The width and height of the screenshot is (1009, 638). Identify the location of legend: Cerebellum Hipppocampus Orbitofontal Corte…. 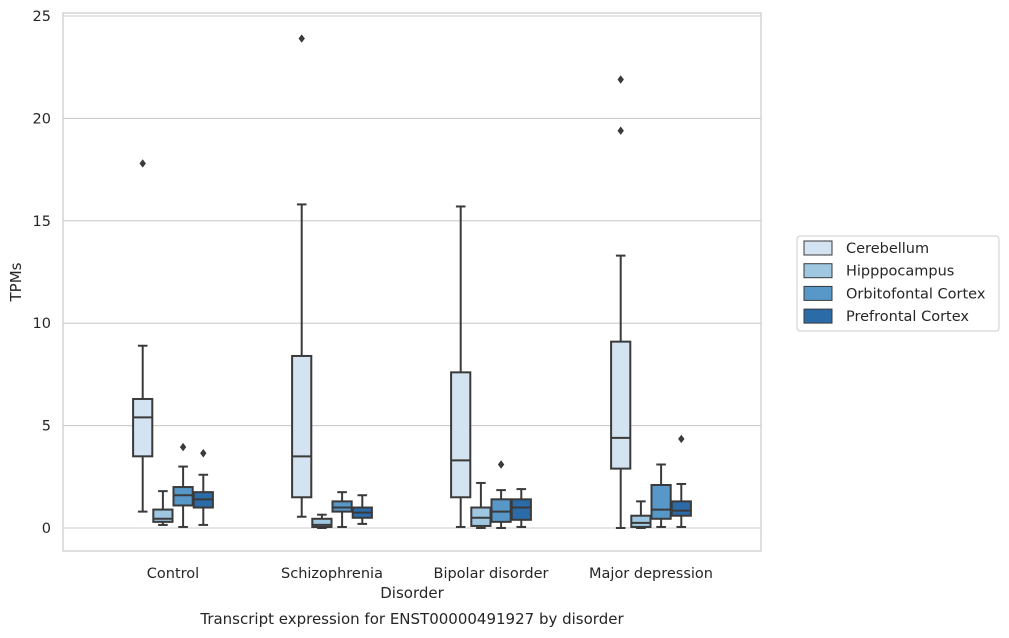
(898, 283).